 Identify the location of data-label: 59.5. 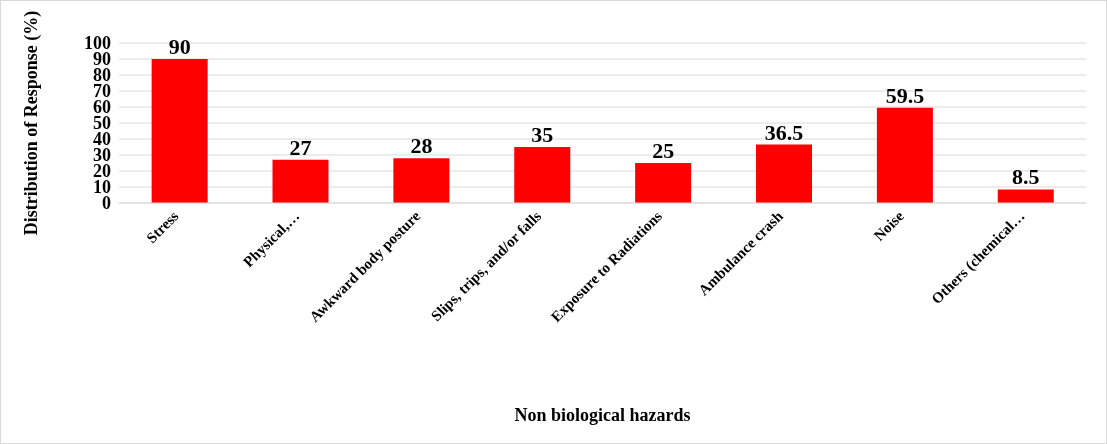
(905, 95).